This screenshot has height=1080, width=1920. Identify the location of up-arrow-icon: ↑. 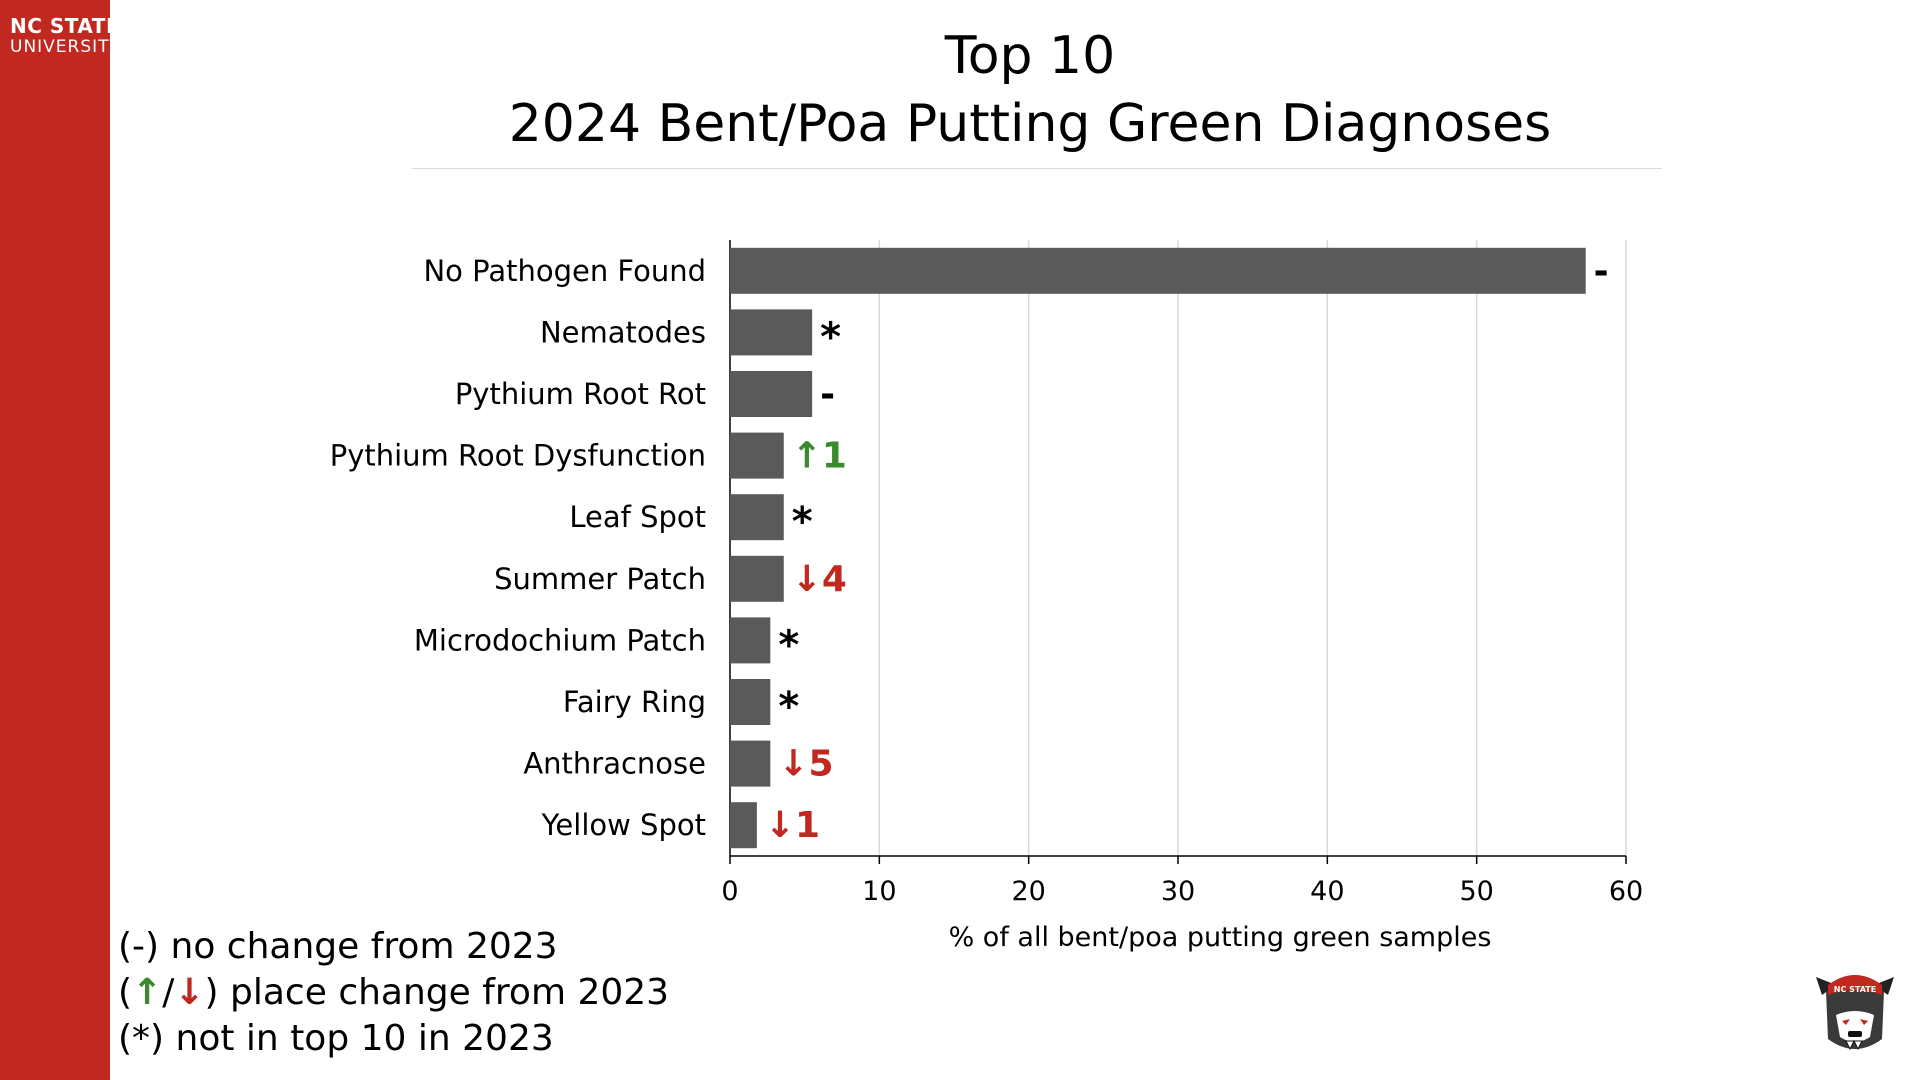
(147, 992).